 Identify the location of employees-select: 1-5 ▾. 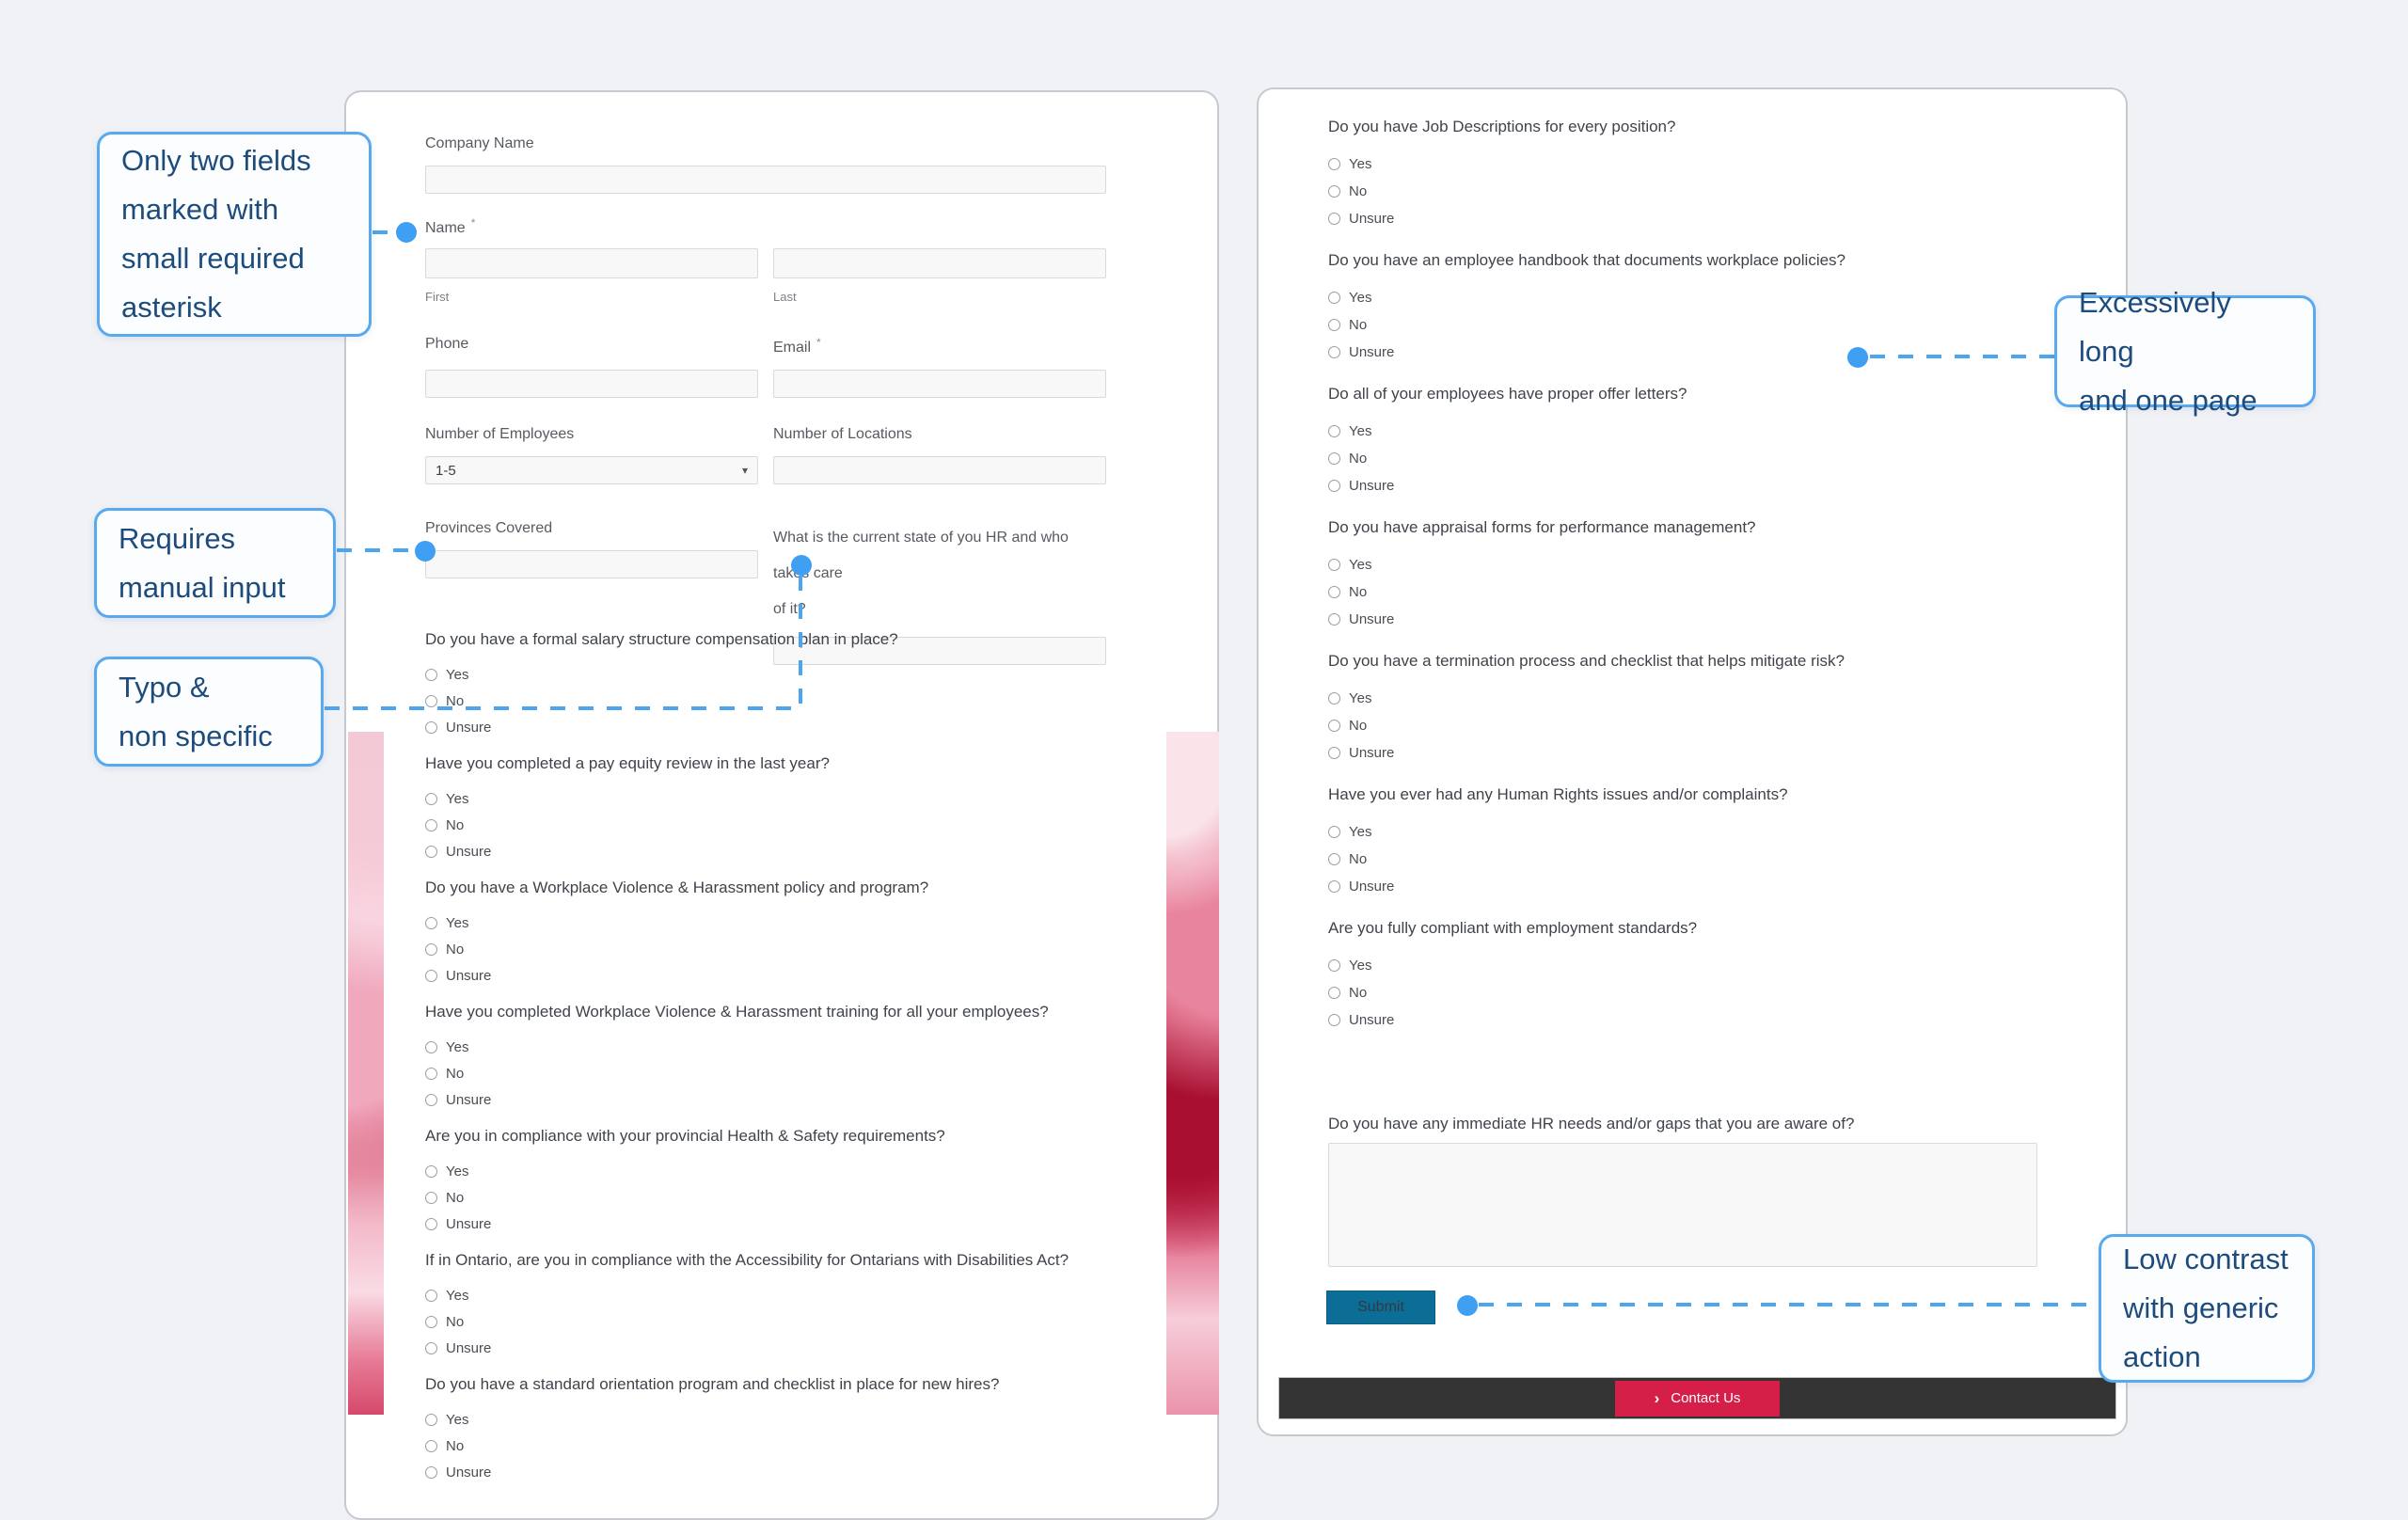
(592, 470).